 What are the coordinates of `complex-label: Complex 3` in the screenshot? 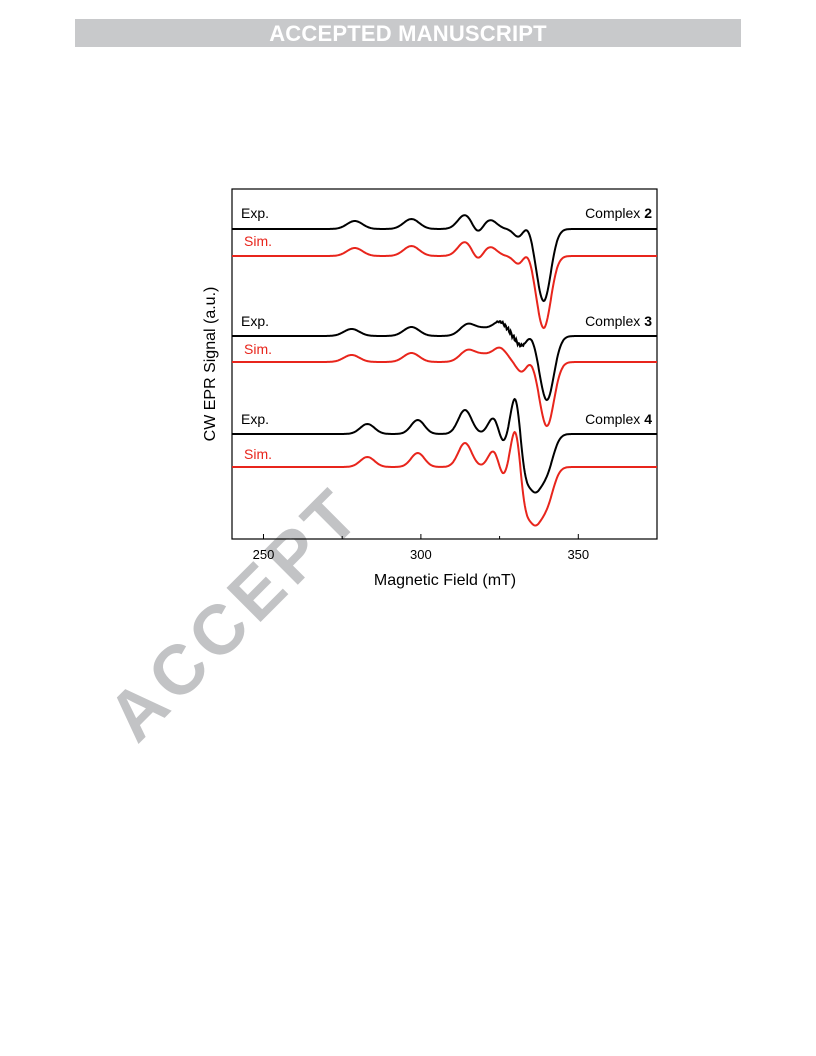 It's located at (618, 321).